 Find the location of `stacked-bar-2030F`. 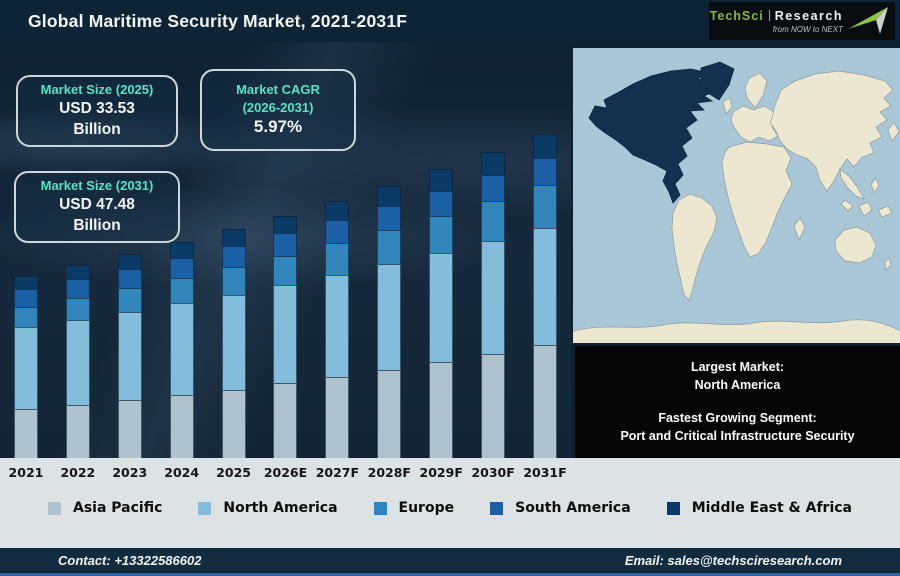

stacked-bar-2030F is located at coordinates (493, 305).